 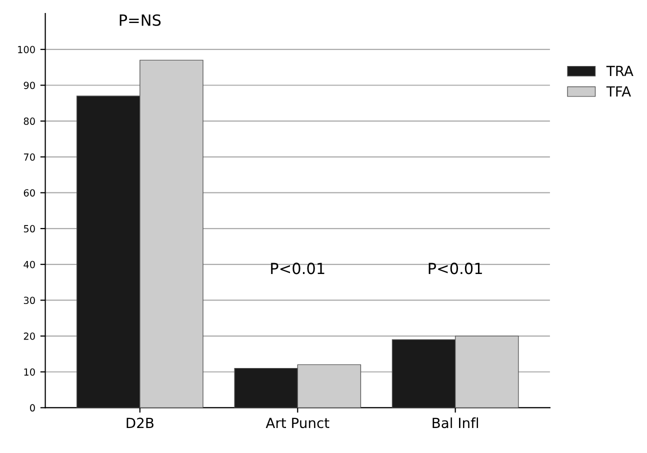 What do you see at coordinates (29, 121) in the screenshot?
I see `y-tick-label: 80` at bounding box center [29, 121].